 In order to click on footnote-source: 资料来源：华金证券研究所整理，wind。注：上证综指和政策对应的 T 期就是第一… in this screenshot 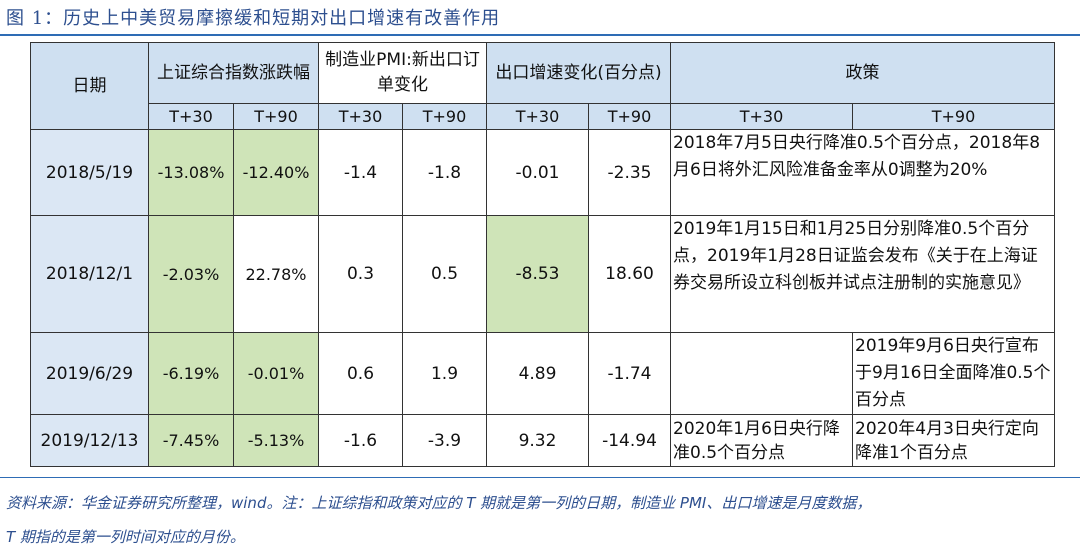, I will do `click(439, 503)`.